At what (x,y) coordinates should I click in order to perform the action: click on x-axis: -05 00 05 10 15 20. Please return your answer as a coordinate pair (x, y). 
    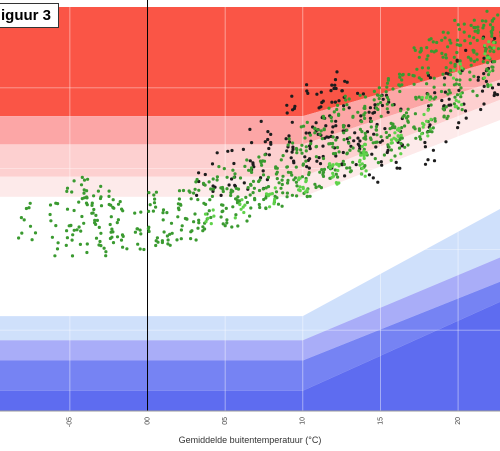
    Looking at the image, I should click on (250, 418).